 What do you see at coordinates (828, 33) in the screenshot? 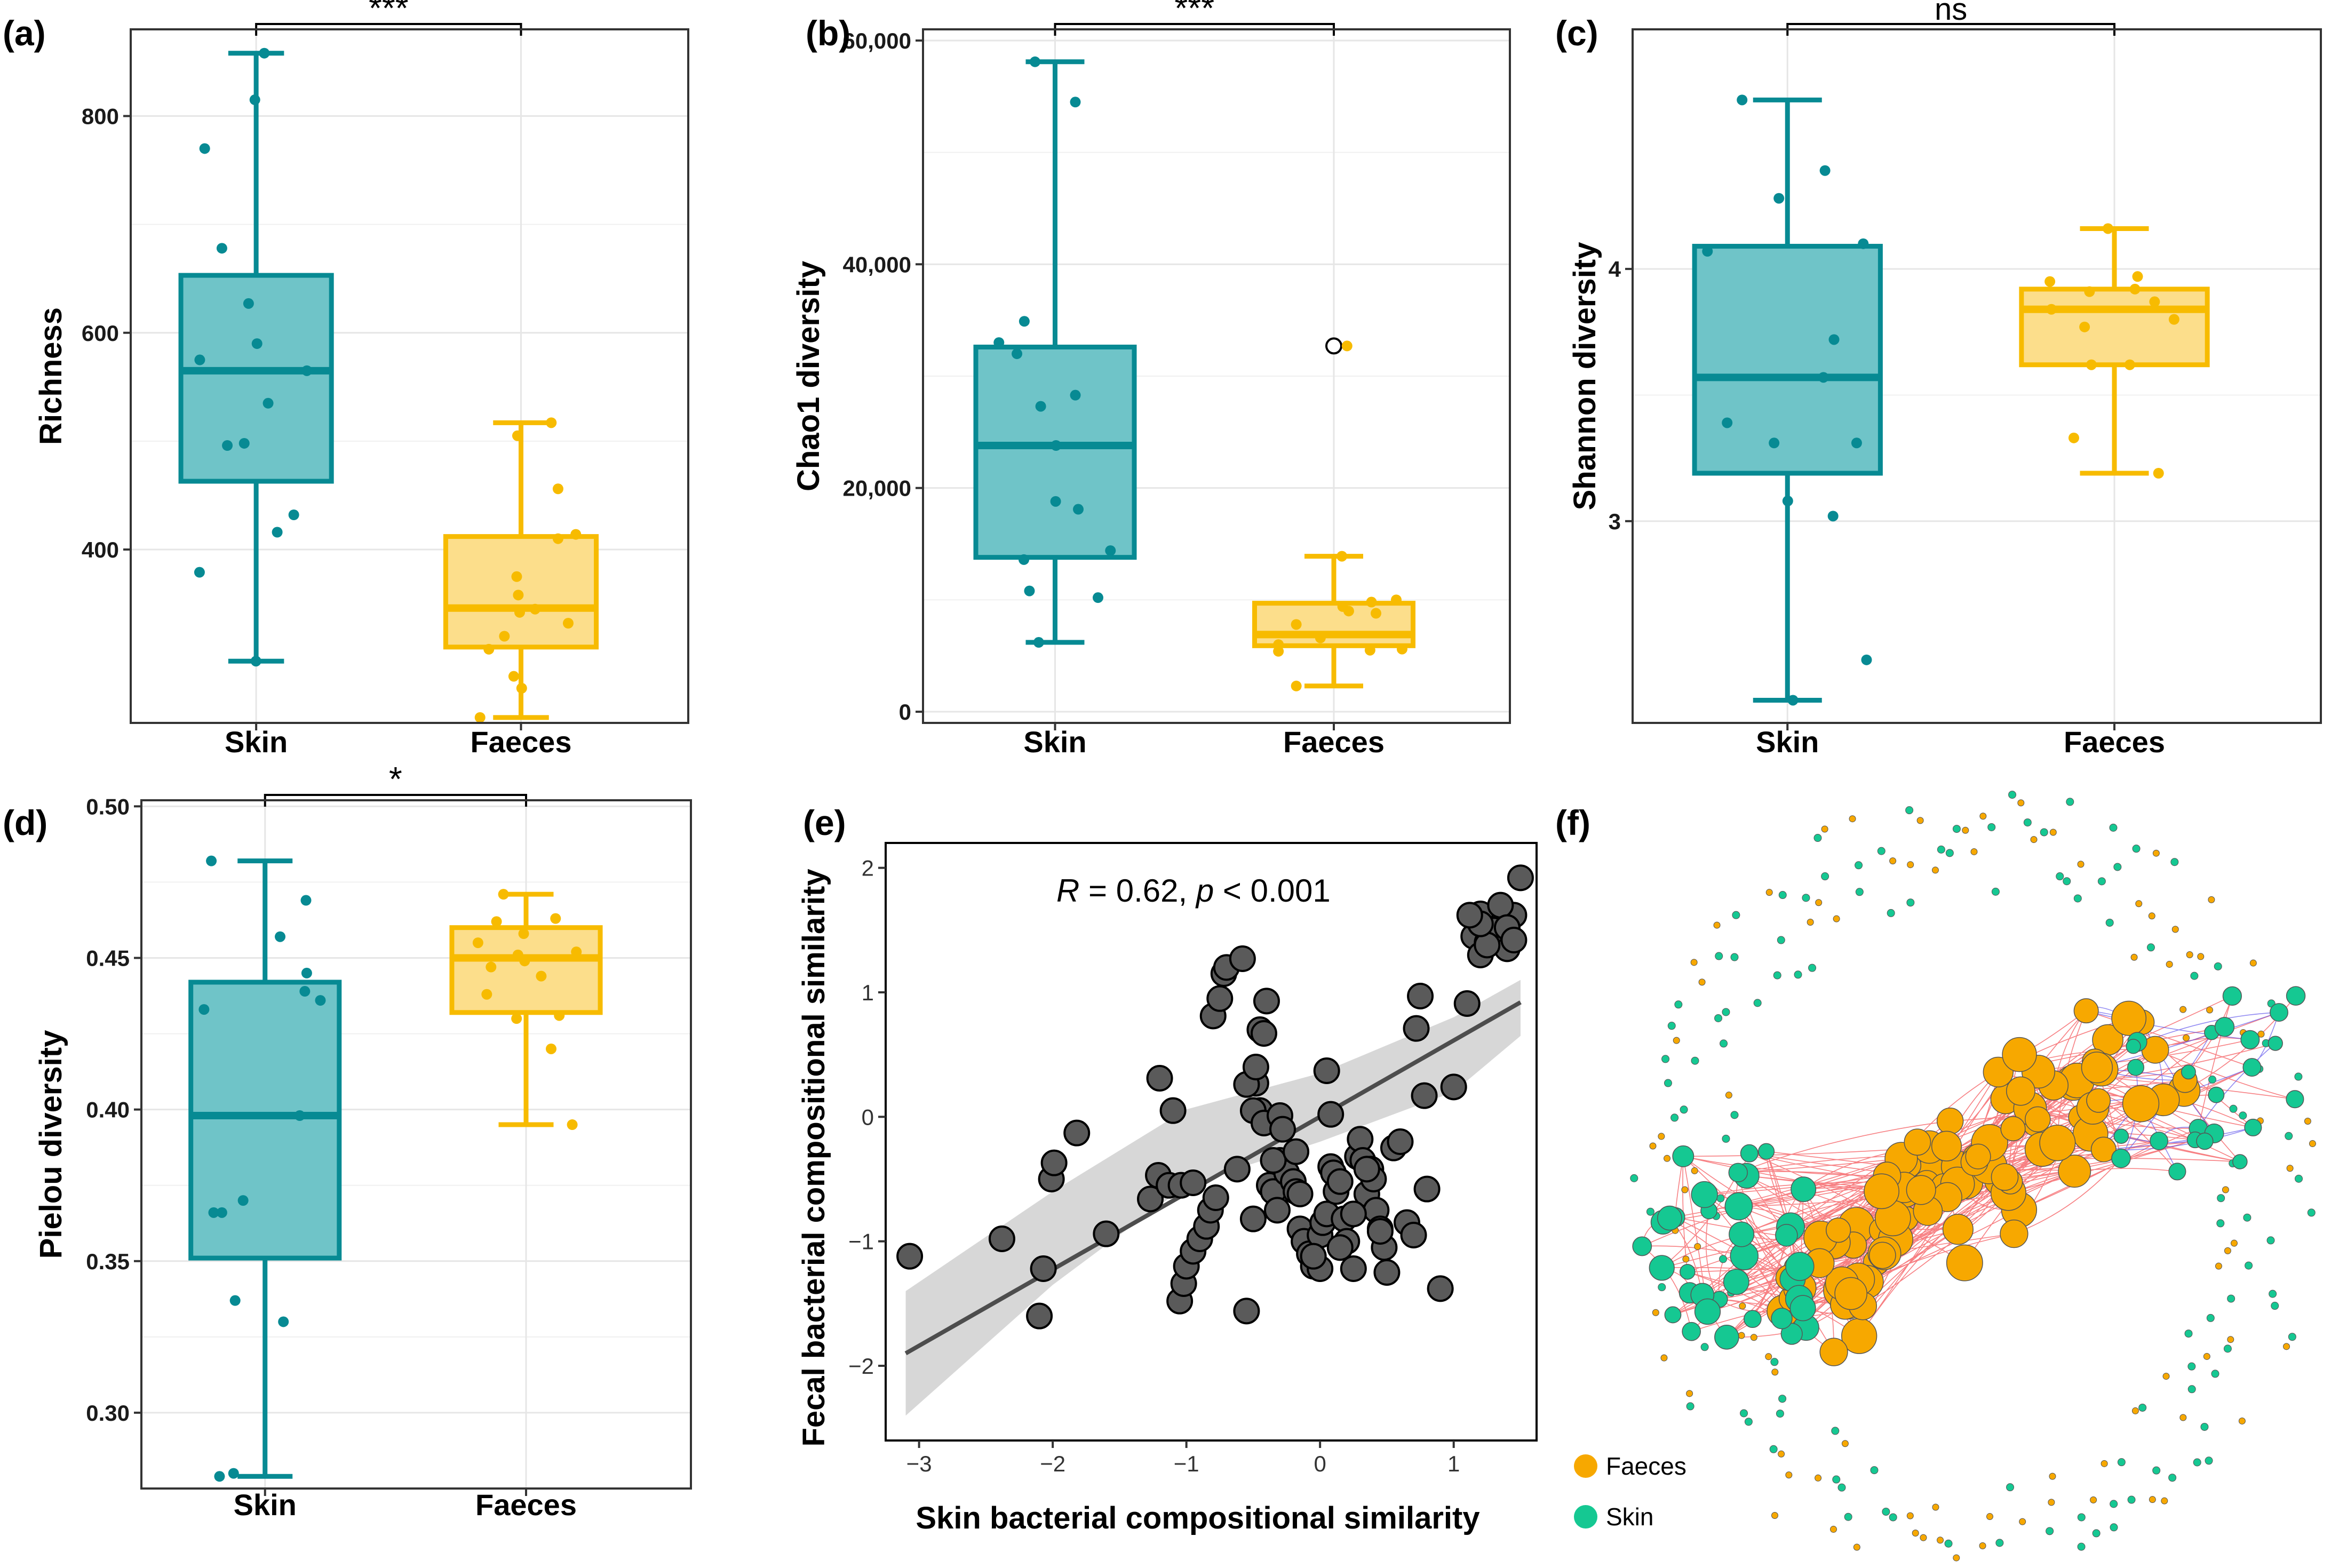
I see `panel-label: (b)` at bounding box center [828, 33].